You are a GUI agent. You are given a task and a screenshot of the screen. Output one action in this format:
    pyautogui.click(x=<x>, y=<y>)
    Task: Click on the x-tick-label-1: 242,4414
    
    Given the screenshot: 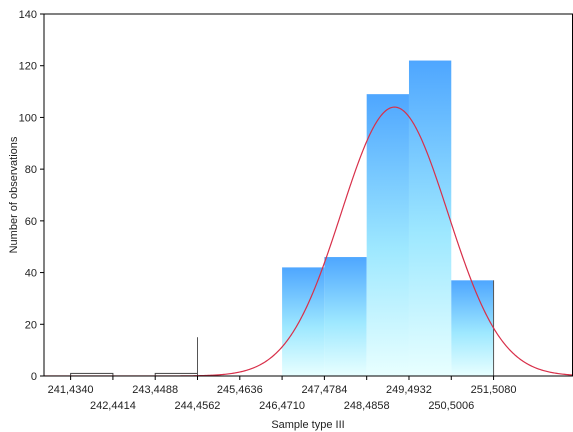 What is the action you would take?
    pyautogui.click(x=113, y=406)
    